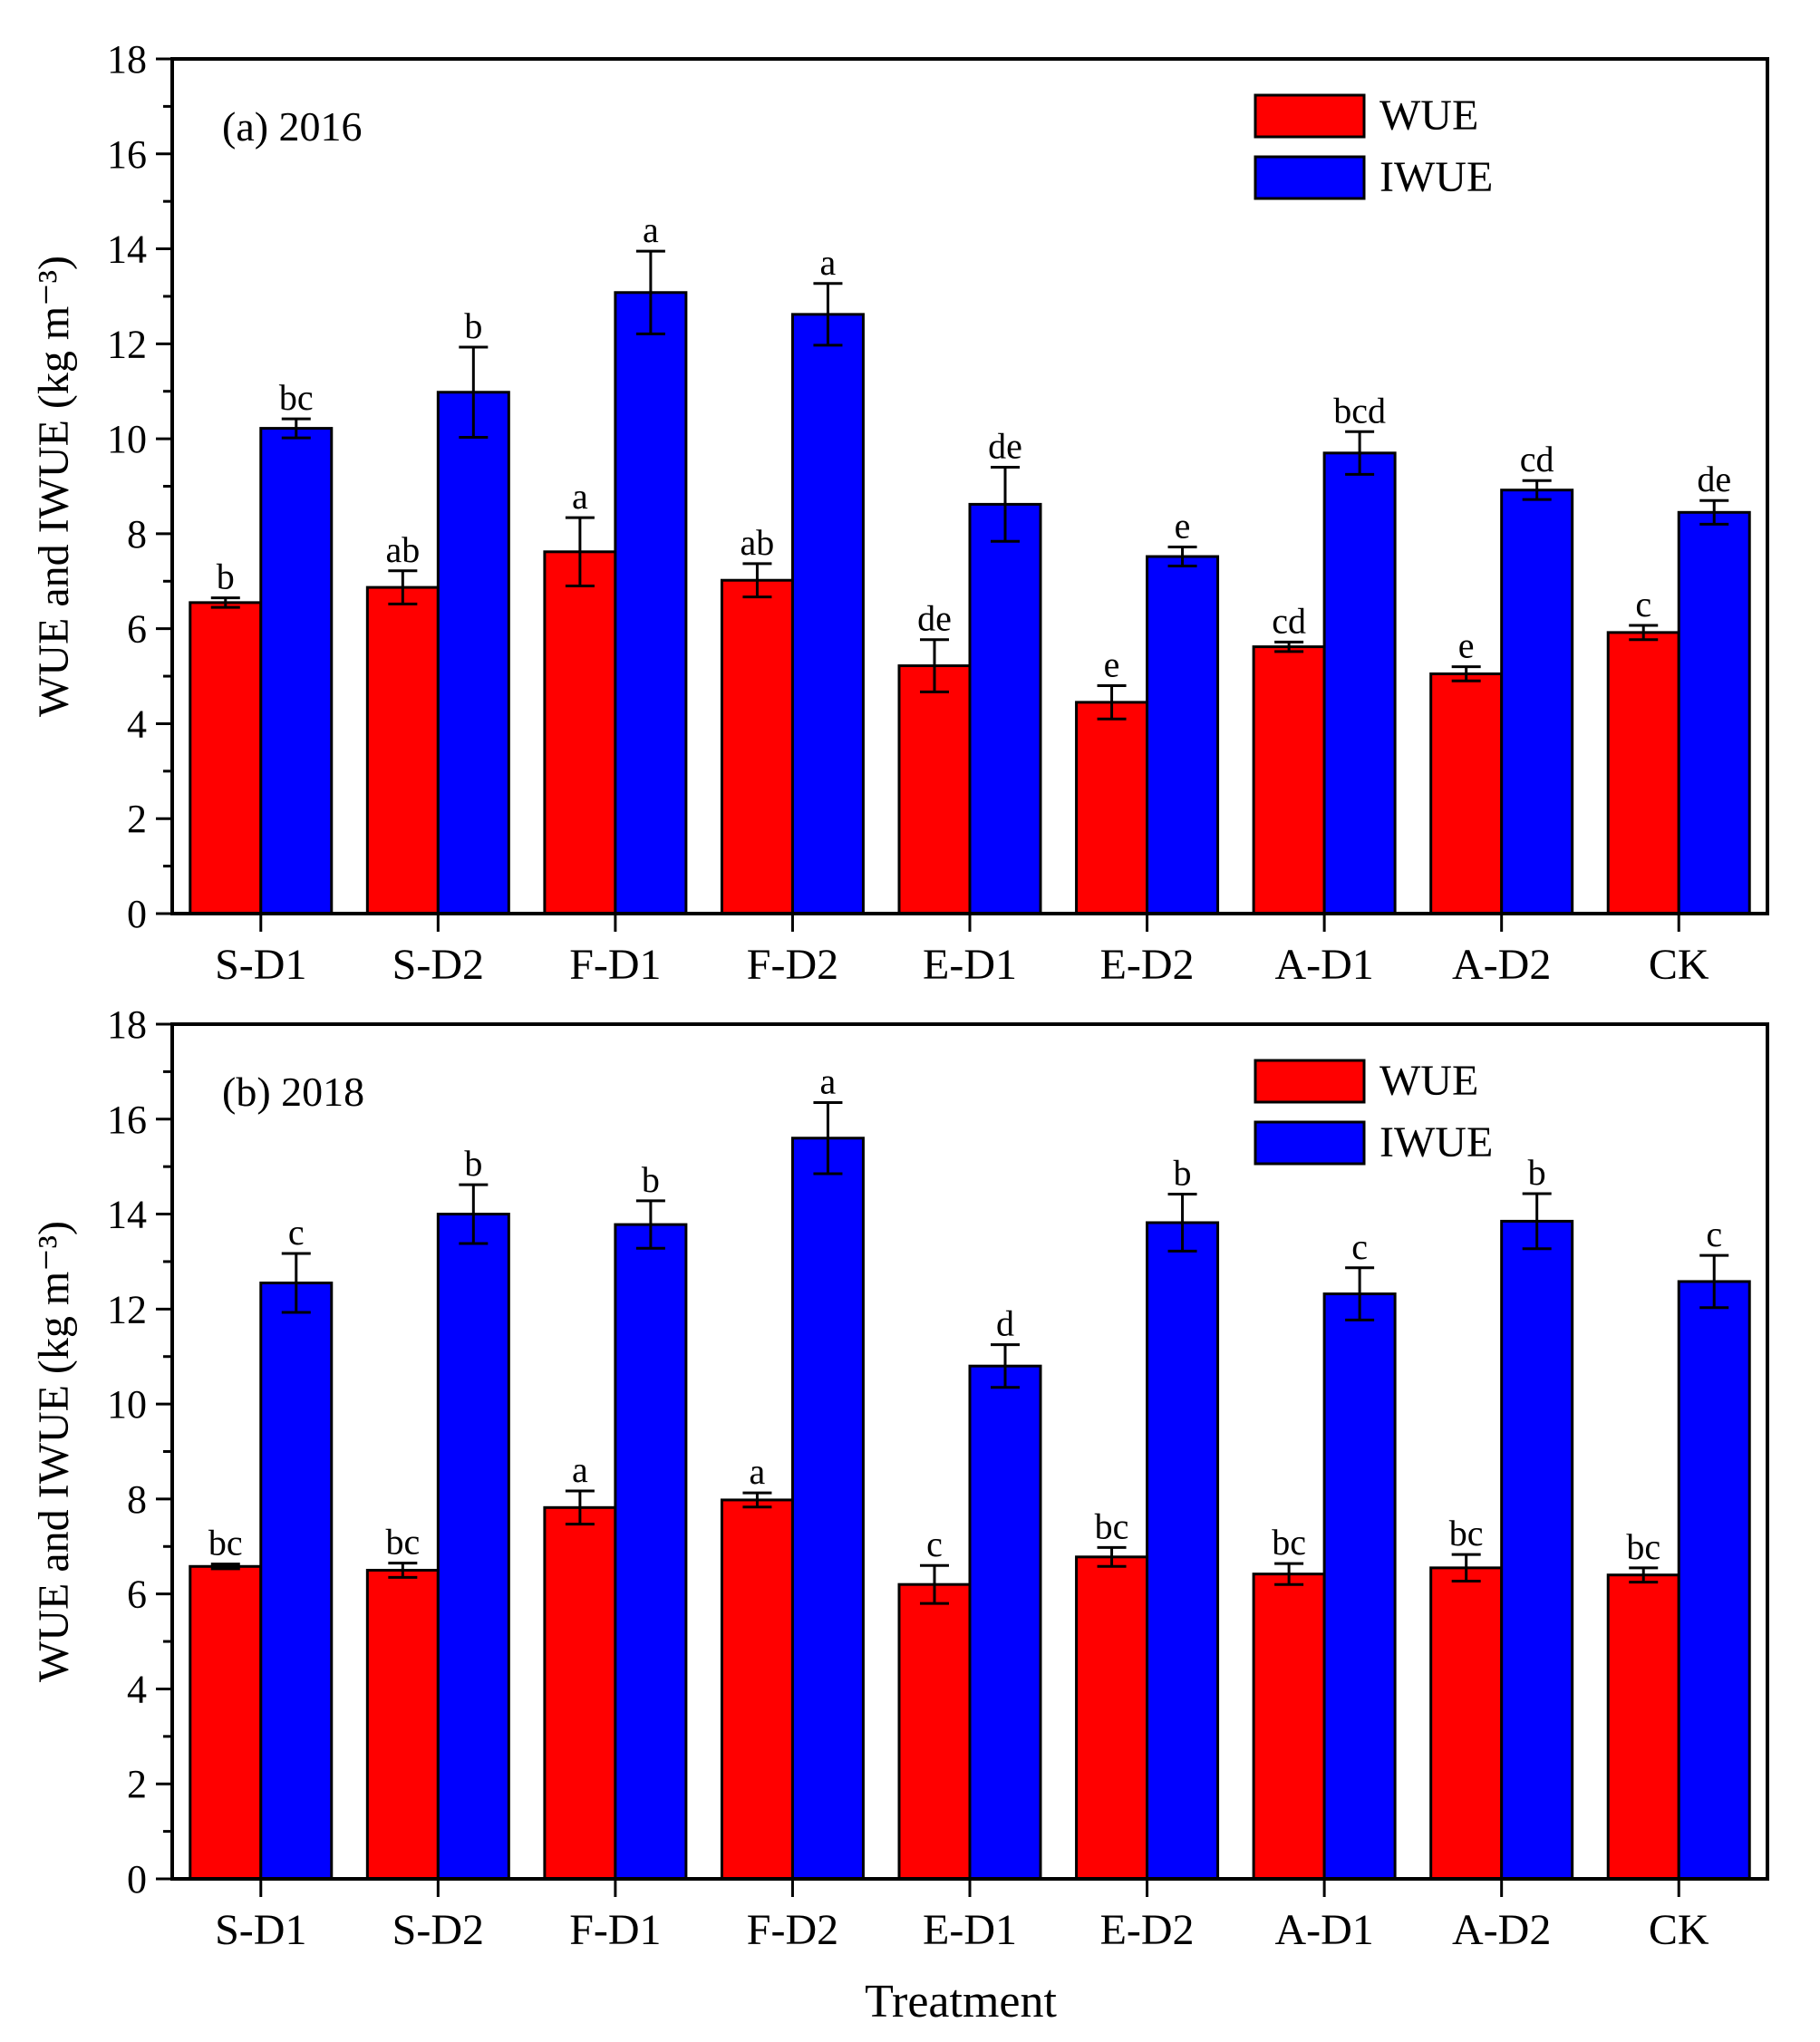 This screenshot has height=2042, width=1820. I want to click on significance-letter: cd, so click(1537, 459).